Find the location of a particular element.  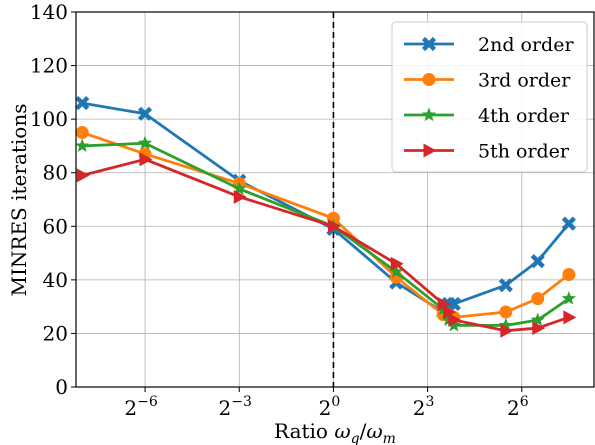

legend-label: 3rd order is located at coordinates (524, 81).